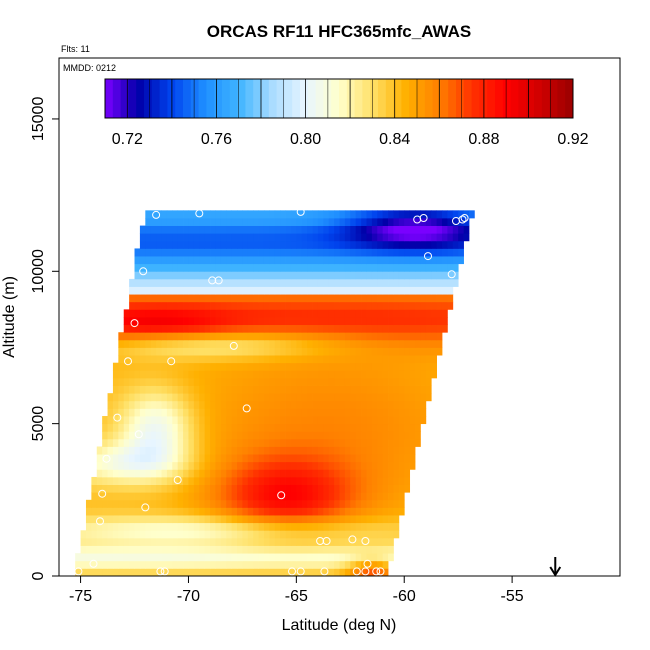 This screenshot has width=650, height=650. I want to click on y-tick-label: 5000, so click(38, 424).